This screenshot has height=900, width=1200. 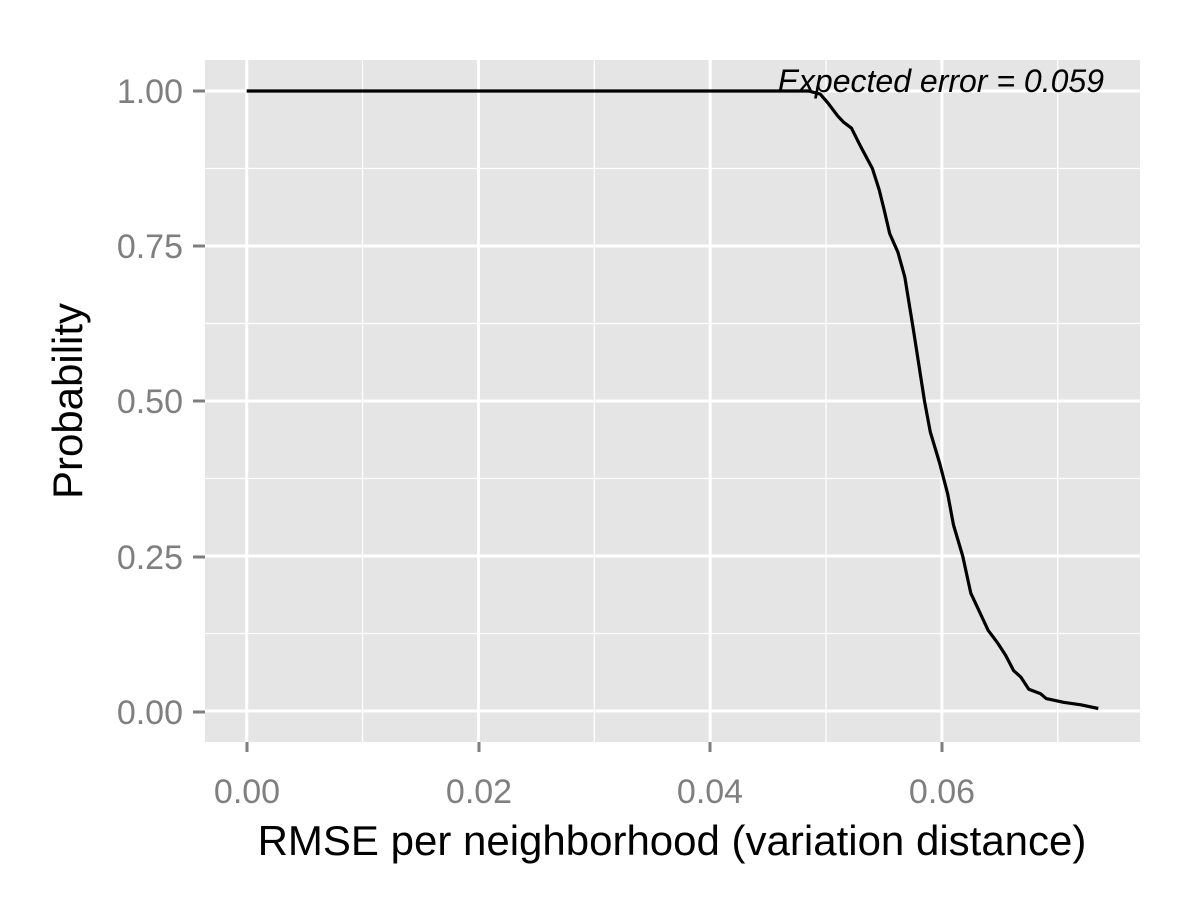 What do you see at coordinates (150, 713) in the screenshot?
I see `y-tick-label: 0.00` at bounding box center [150, 713].